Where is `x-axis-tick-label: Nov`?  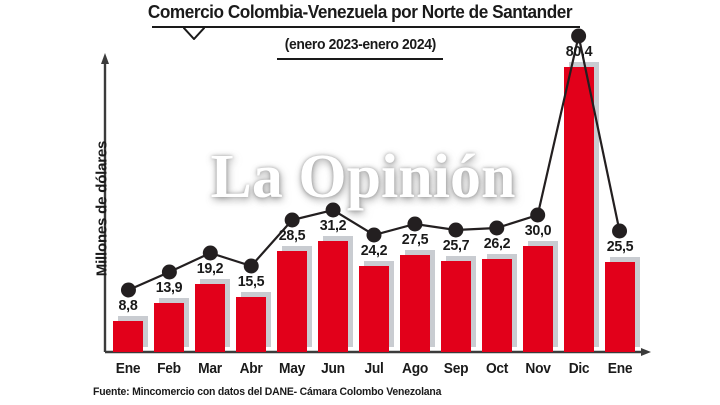 x-axis-tick-label: Nov is located at coordinates (538, 369).